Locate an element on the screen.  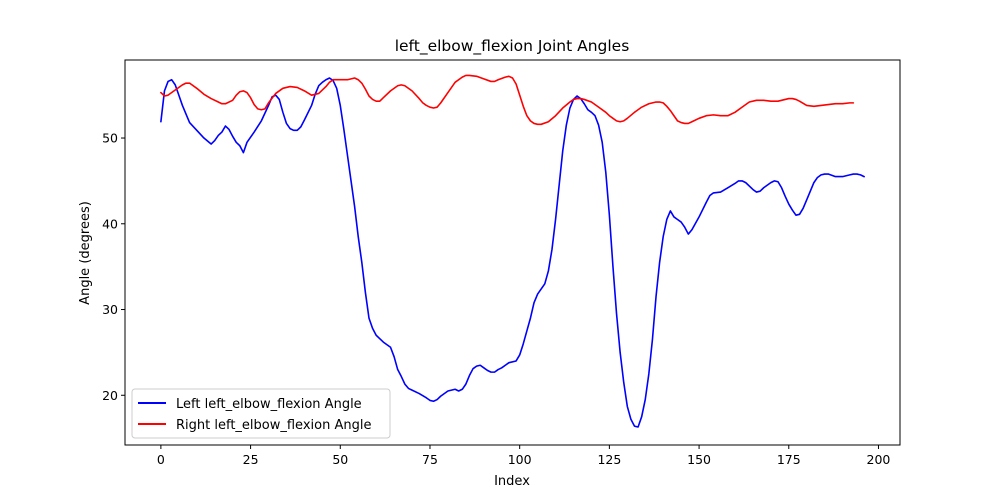
x-axis-ticks: 0 25 50 75 100 125 150 175 200 is located at coordinates (524, 456).